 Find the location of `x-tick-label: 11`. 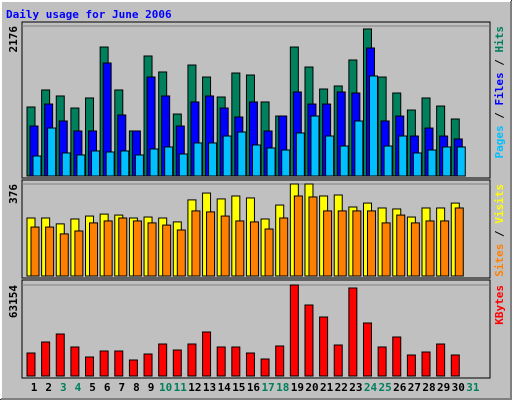

x-tick-label: 11 is located at coordinates (181, 387).